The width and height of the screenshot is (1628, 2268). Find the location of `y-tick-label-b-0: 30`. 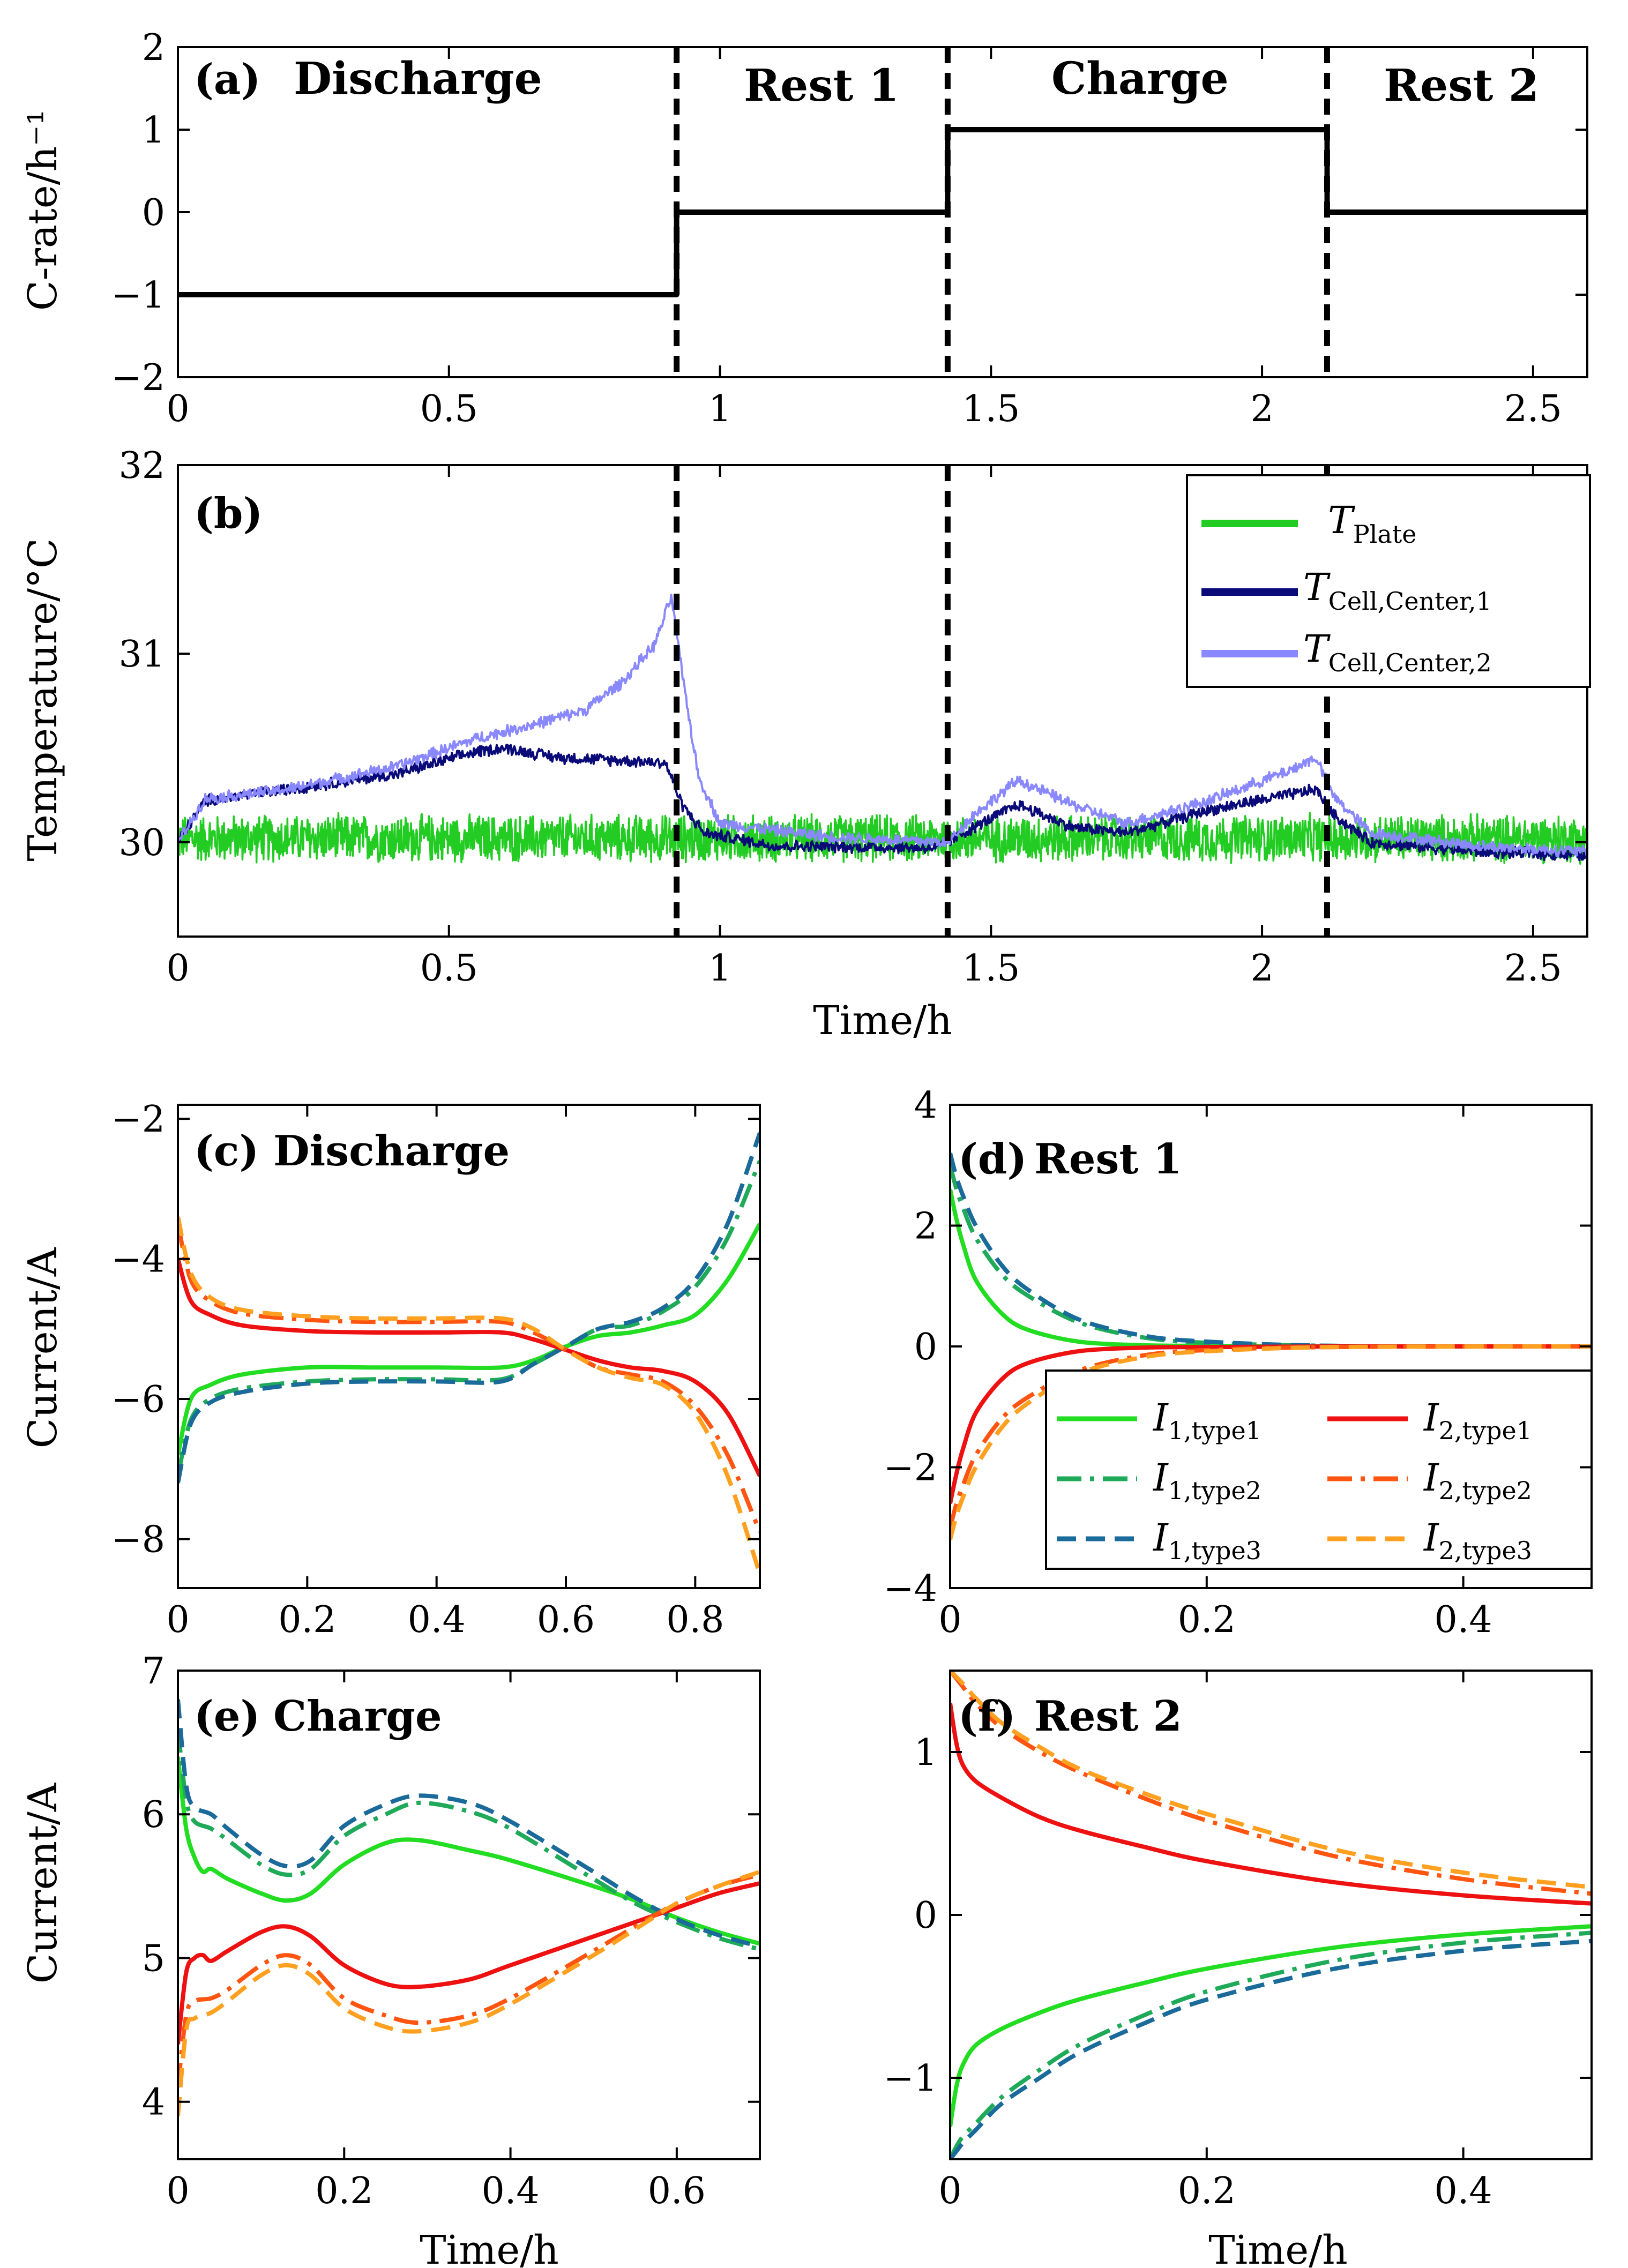

y-tick-label-b-0: 30 is located at coordinates (141, 843).